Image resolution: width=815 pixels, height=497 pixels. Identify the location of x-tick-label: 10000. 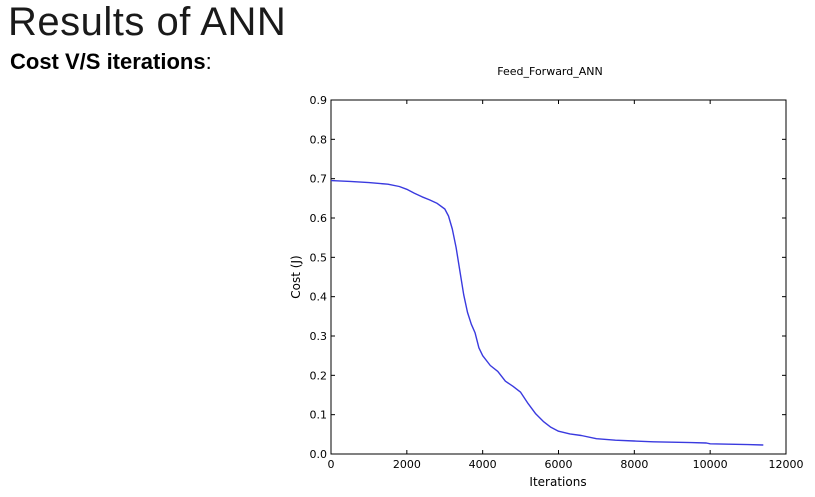
(710, 464).